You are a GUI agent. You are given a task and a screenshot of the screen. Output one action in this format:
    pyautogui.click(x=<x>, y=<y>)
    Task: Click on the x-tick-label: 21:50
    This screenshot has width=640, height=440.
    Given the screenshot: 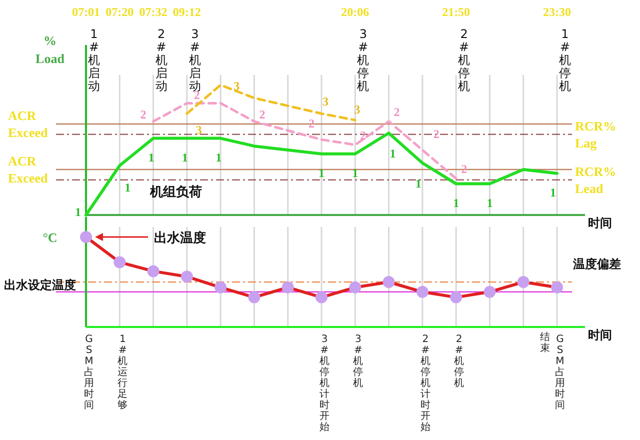 What is the action you would take?
    pyautogui.click(x=456, y=12)
    